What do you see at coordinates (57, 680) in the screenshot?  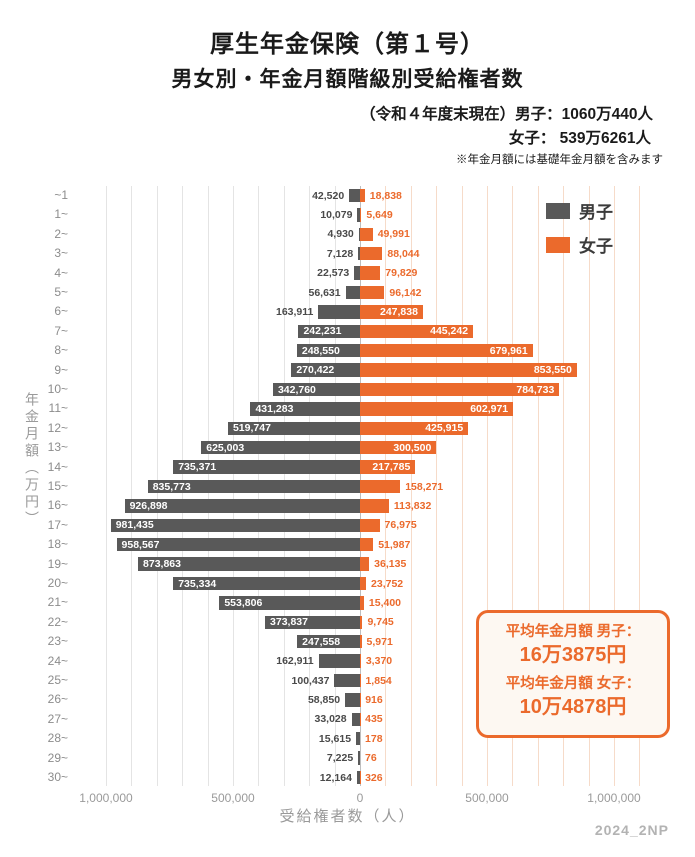 I see `category-label: 25~` at bounding box center [57, 680].